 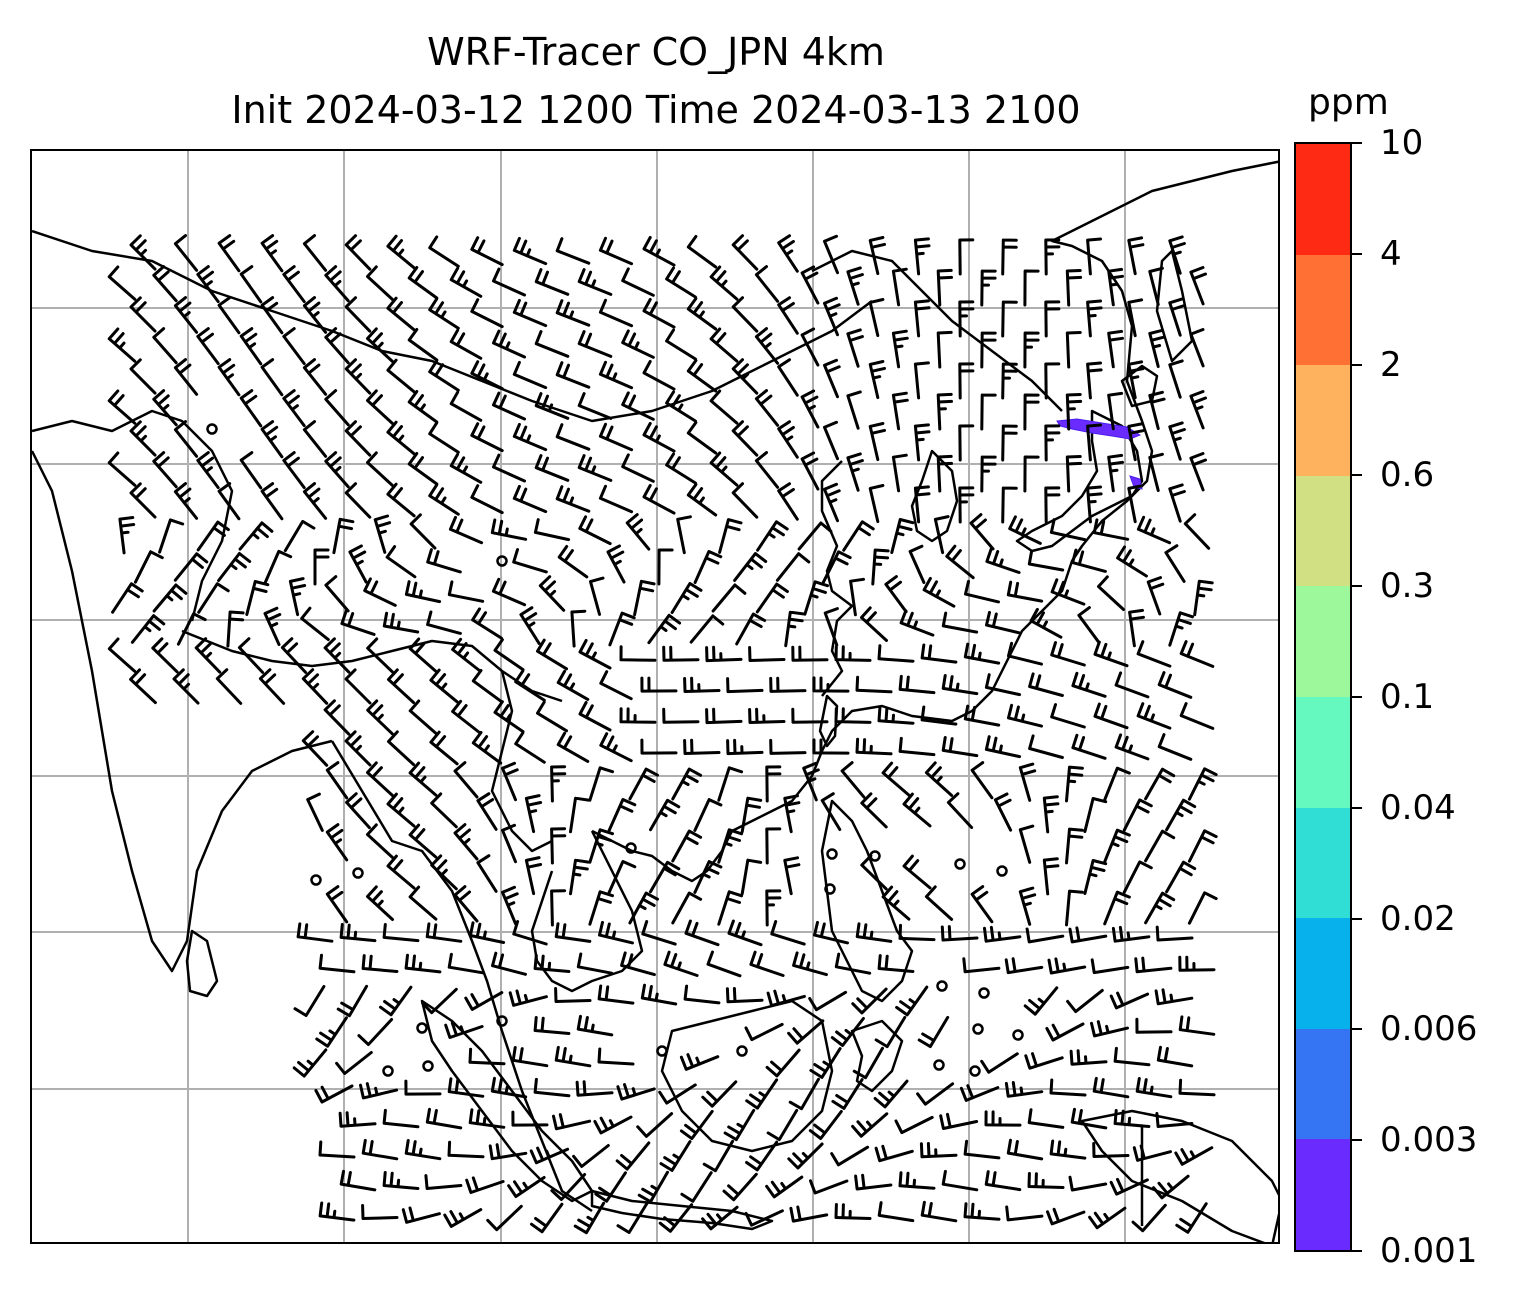 I want to click on colorbar-tick-label: 0.003, so click(x=1429, y=1140).